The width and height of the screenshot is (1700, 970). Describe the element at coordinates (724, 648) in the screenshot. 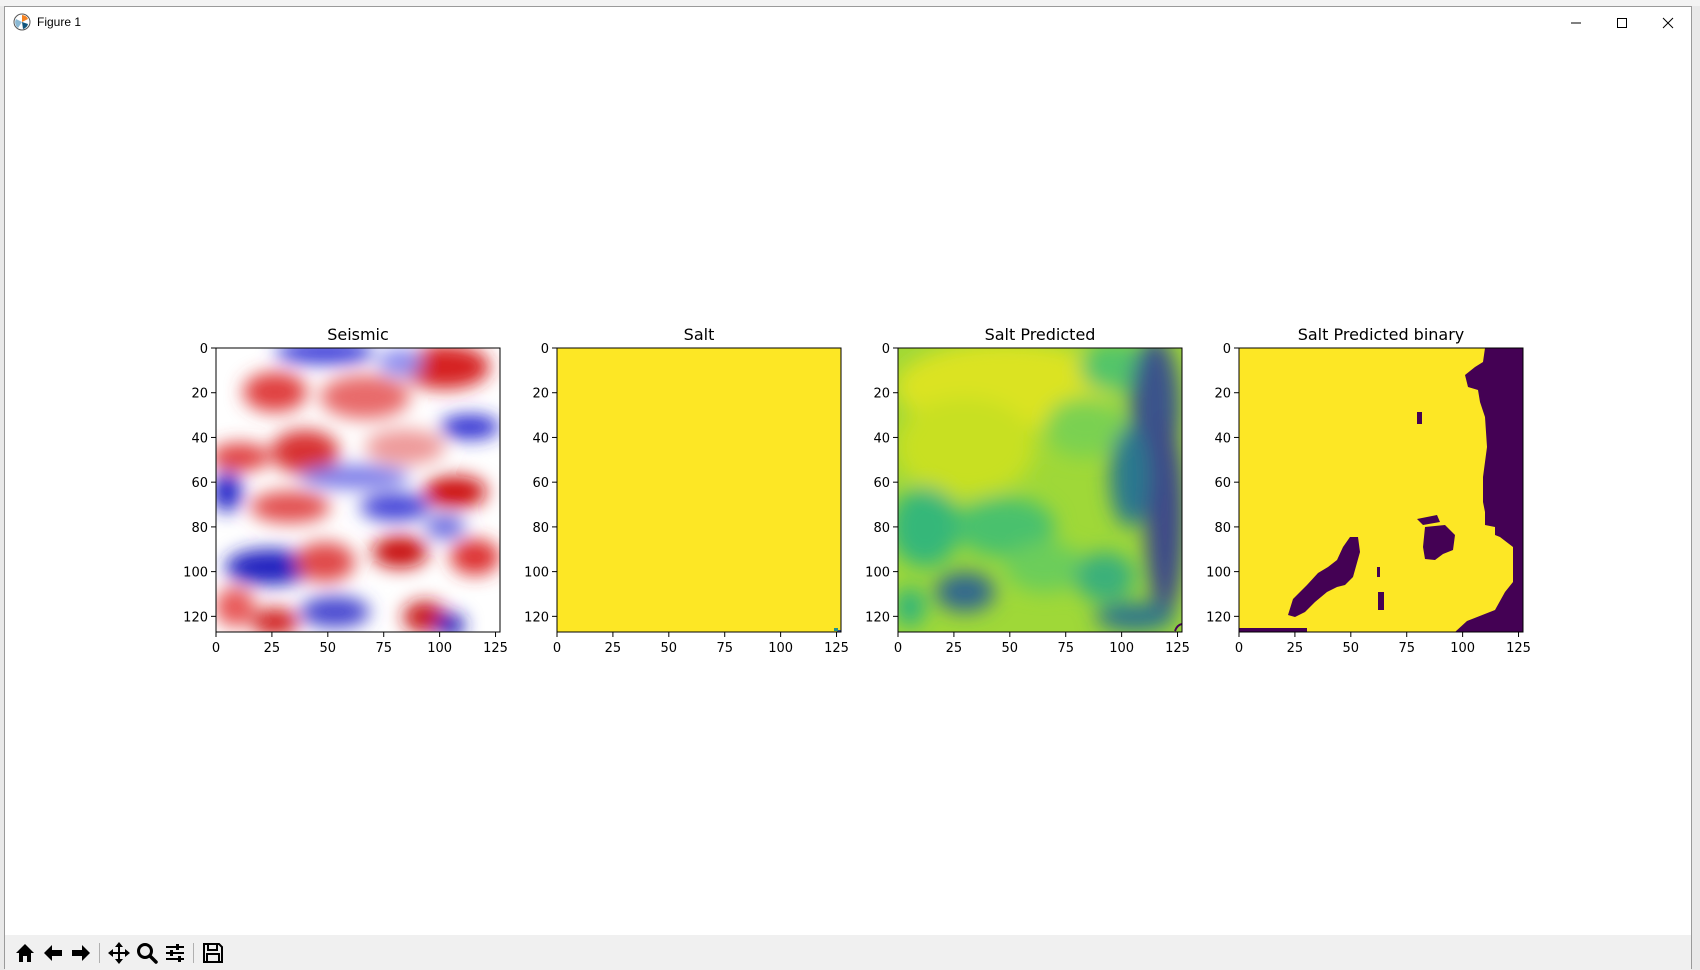

I see `salt-x-tick-label: 75` at that location.